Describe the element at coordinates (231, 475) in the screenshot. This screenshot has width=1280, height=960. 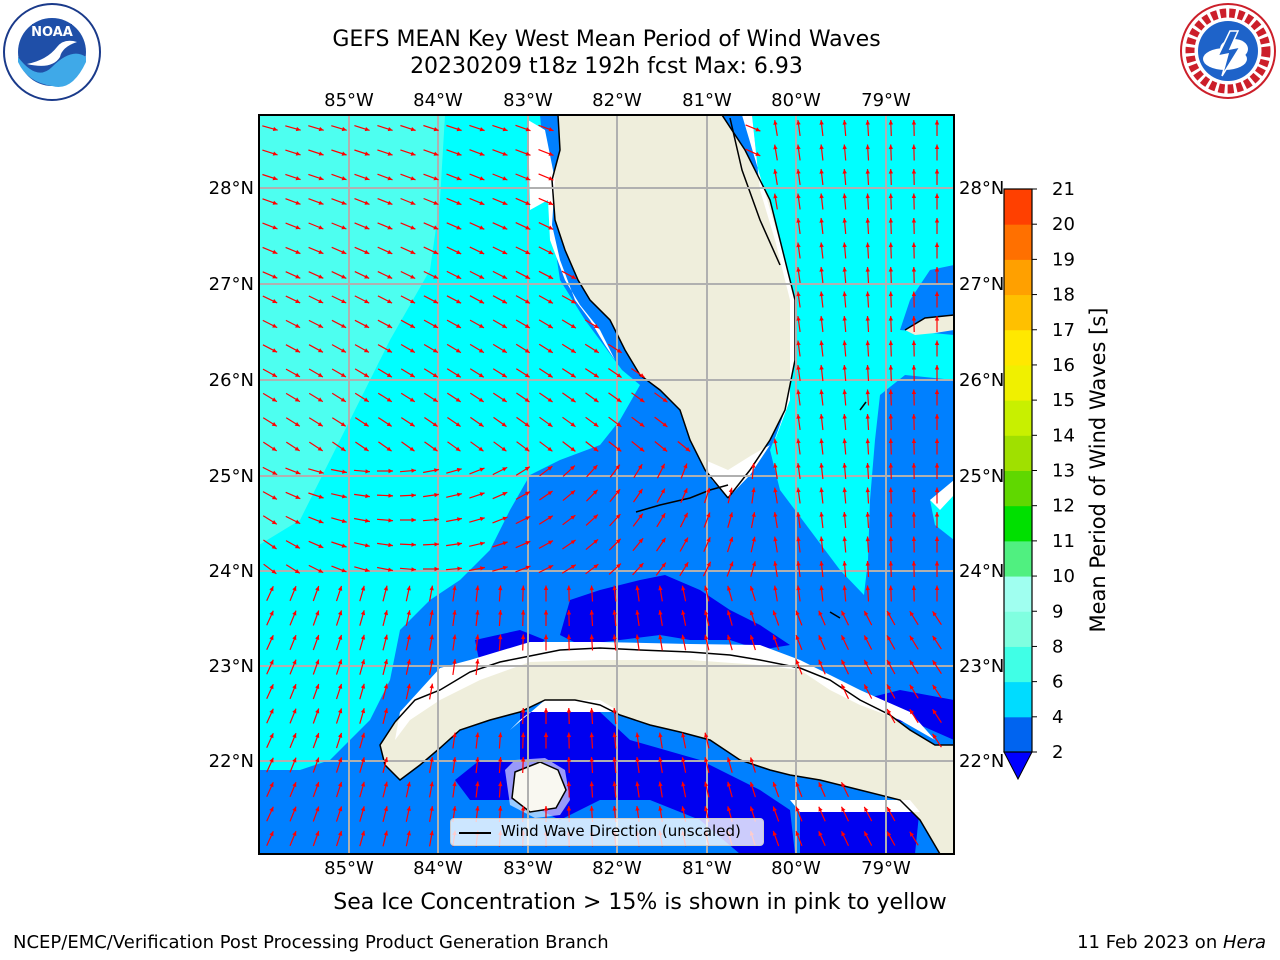
I see `lat-ticks-left: 28°N 27°N 26°N 25°N 24°N 23°N 22°N` at that location.